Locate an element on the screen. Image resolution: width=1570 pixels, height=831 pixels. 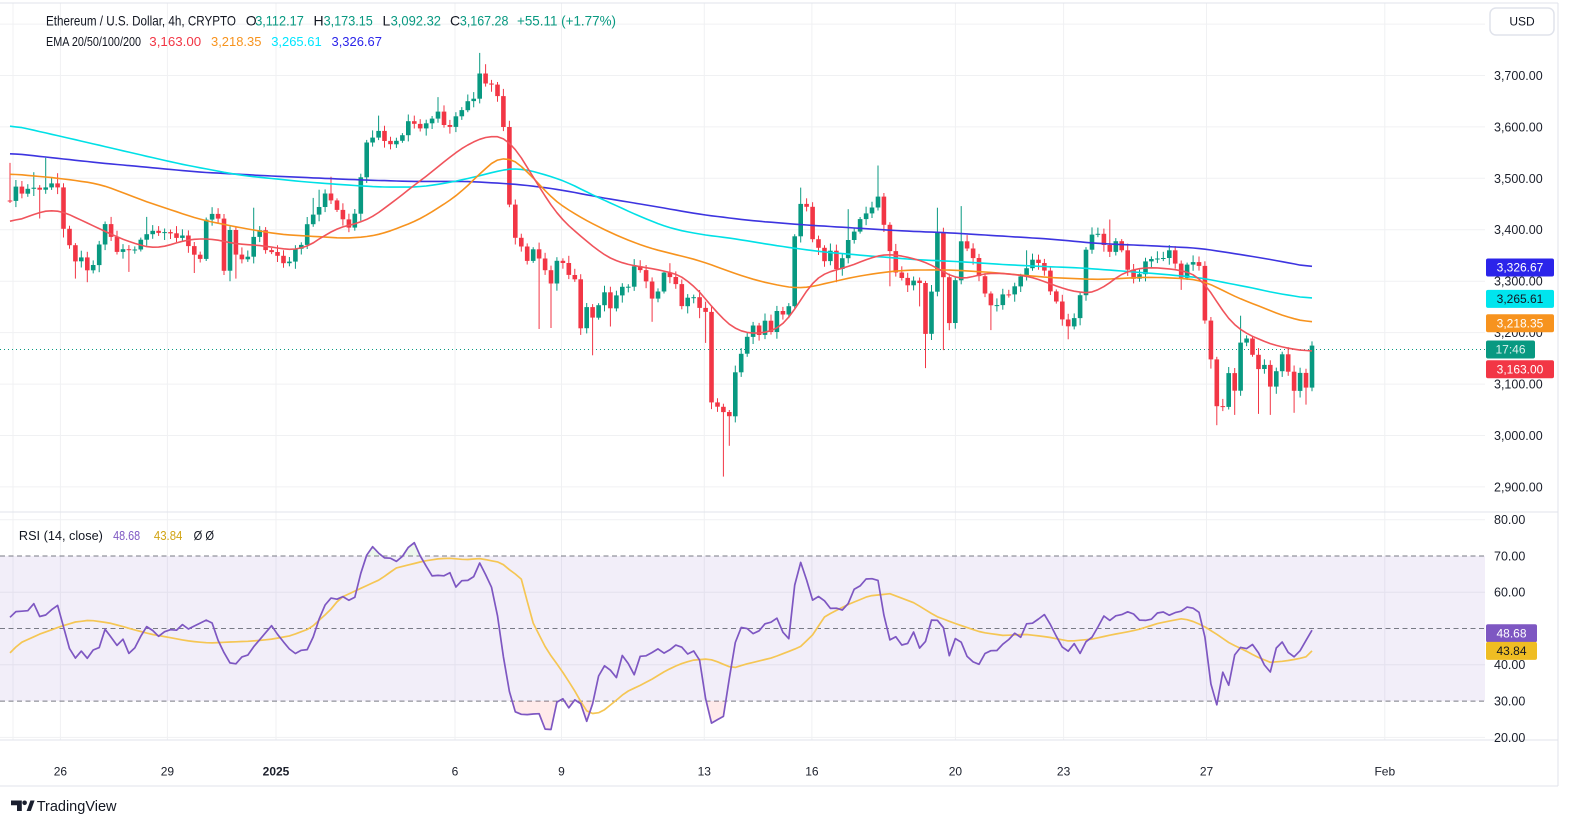
svg-text: 20.00 is located at coordinates (1509, 738).